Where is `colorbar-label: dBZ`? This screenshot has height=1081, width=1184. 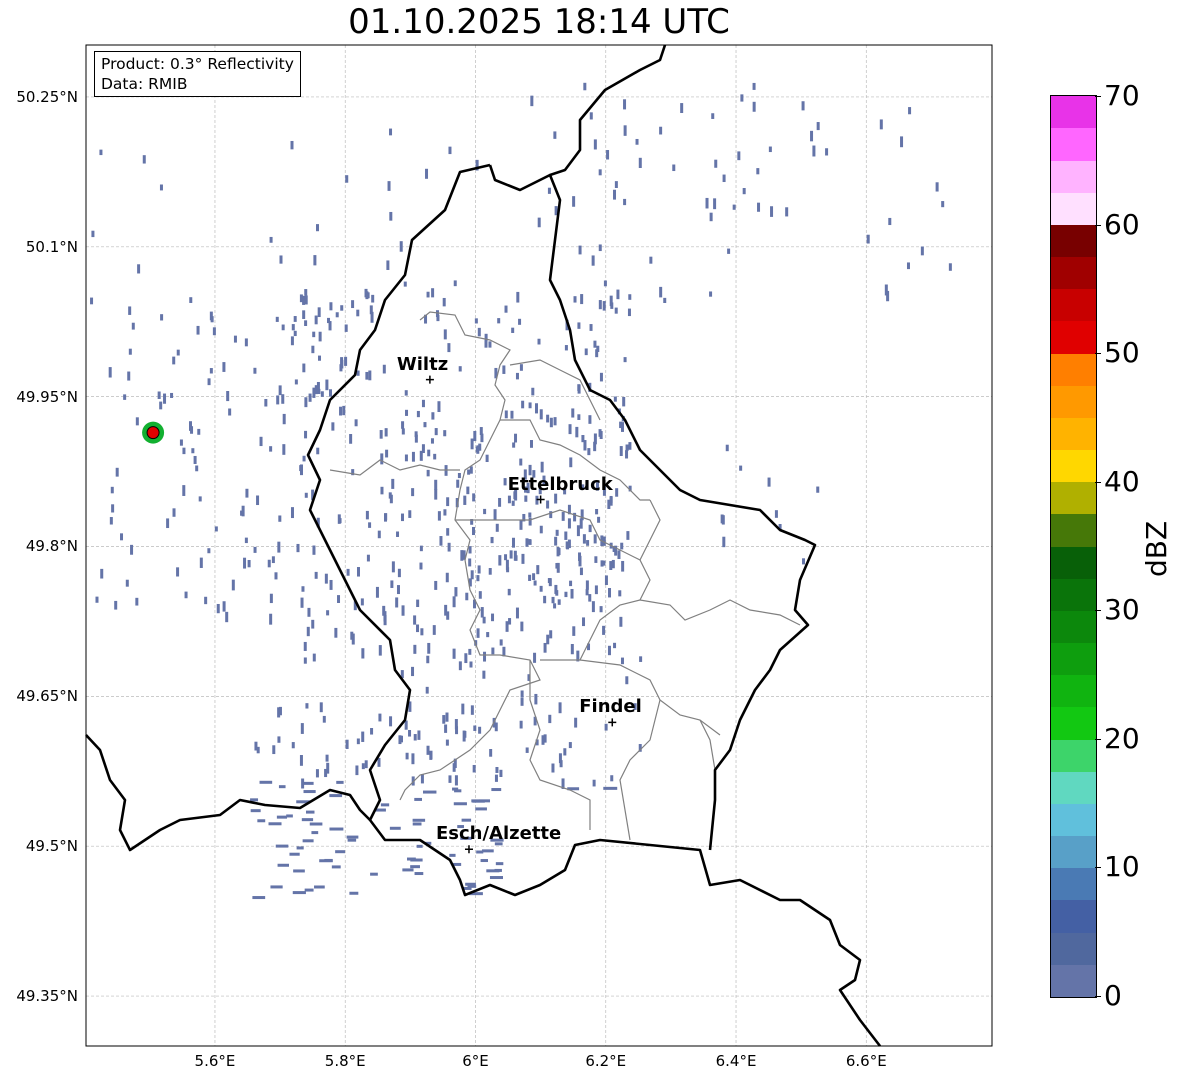 colorbar-label: dBZ is located at coordinates (1156, 548).